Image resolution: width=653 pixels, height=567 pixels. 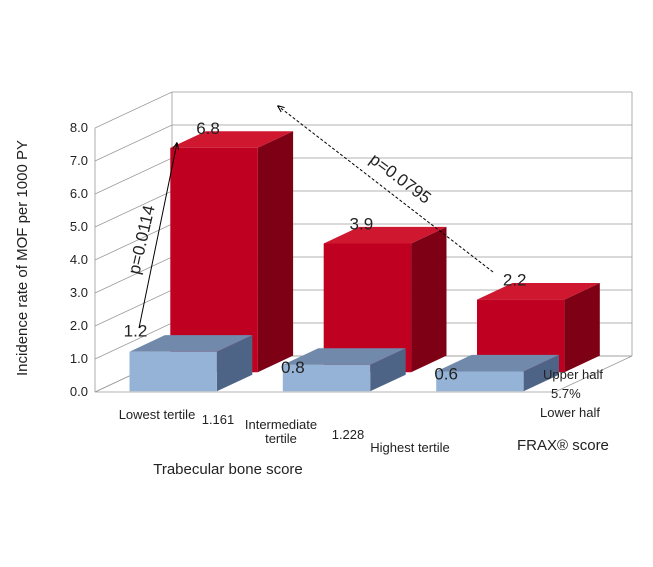 What do you see at coordinates (79, 127) in the screenshot?
I see `y-tick-label: 8.0` at bounding box center [79, 127].